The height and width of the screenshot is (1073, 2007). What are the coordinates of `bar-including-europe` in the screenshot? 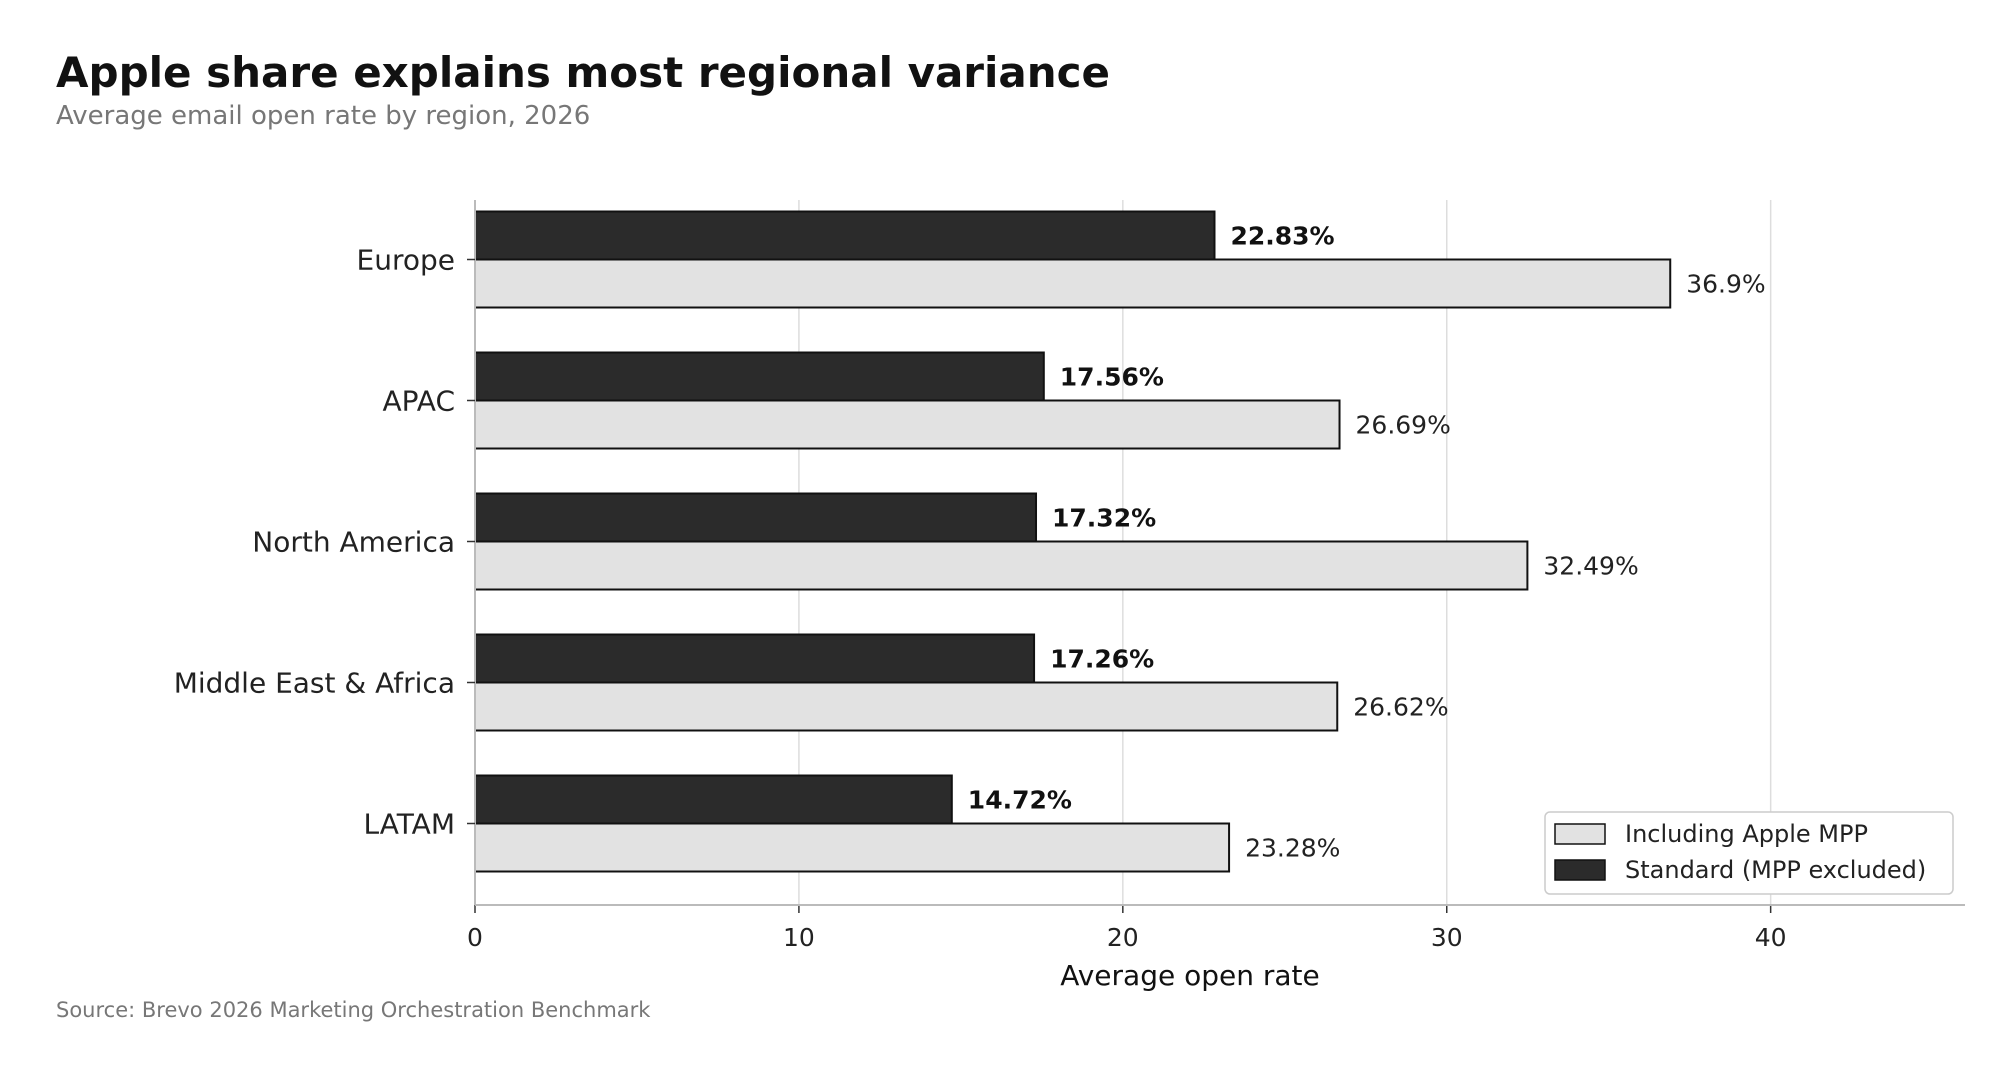 It's located at (1073, 283).